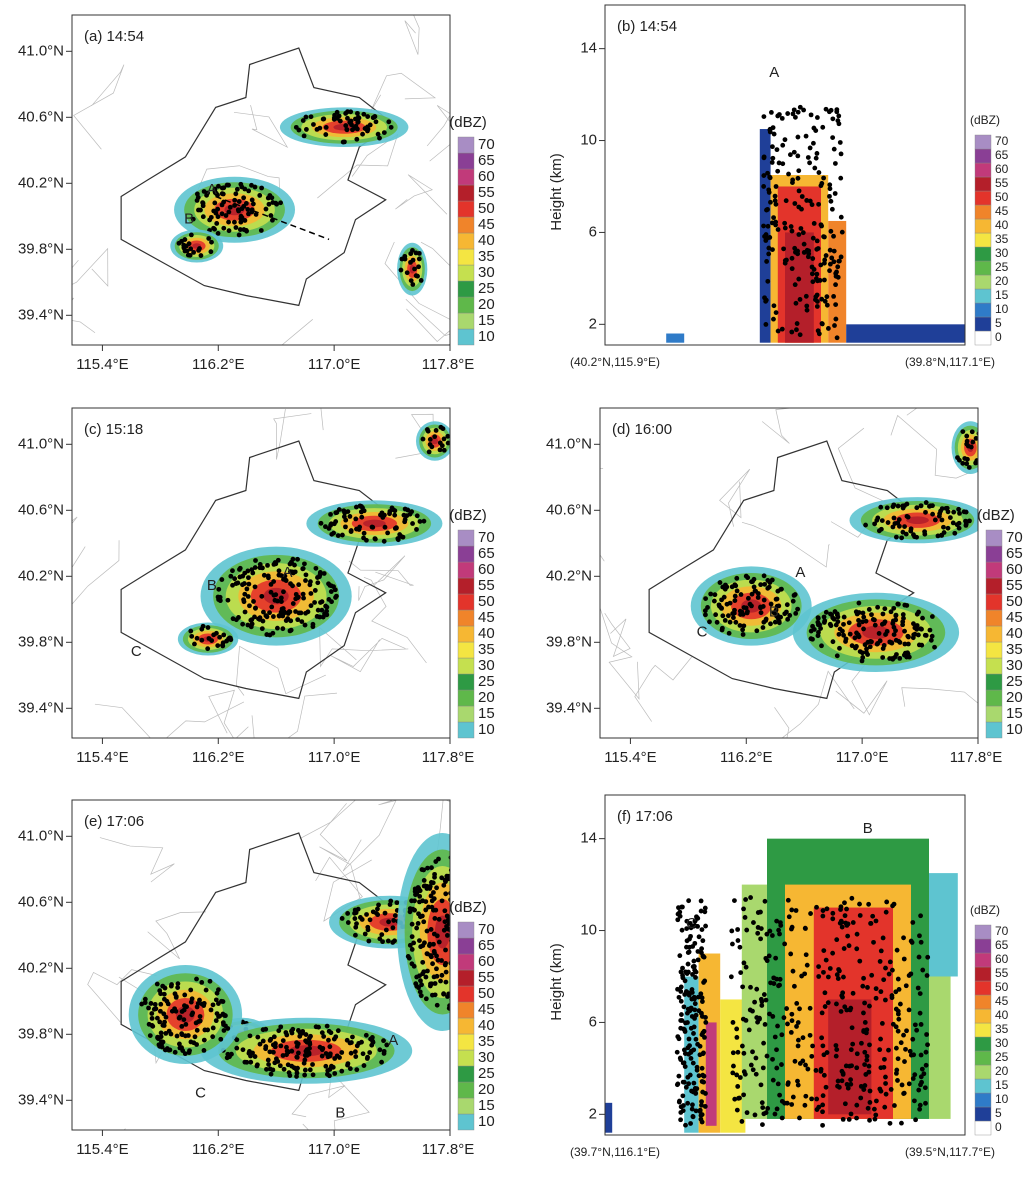 Image resolution: width=1028 pixels, height=1188 pixels. Describe the element at coordinates (486, 553) in the screenshot. I see `colorbar-tick-label: 65` at that location.